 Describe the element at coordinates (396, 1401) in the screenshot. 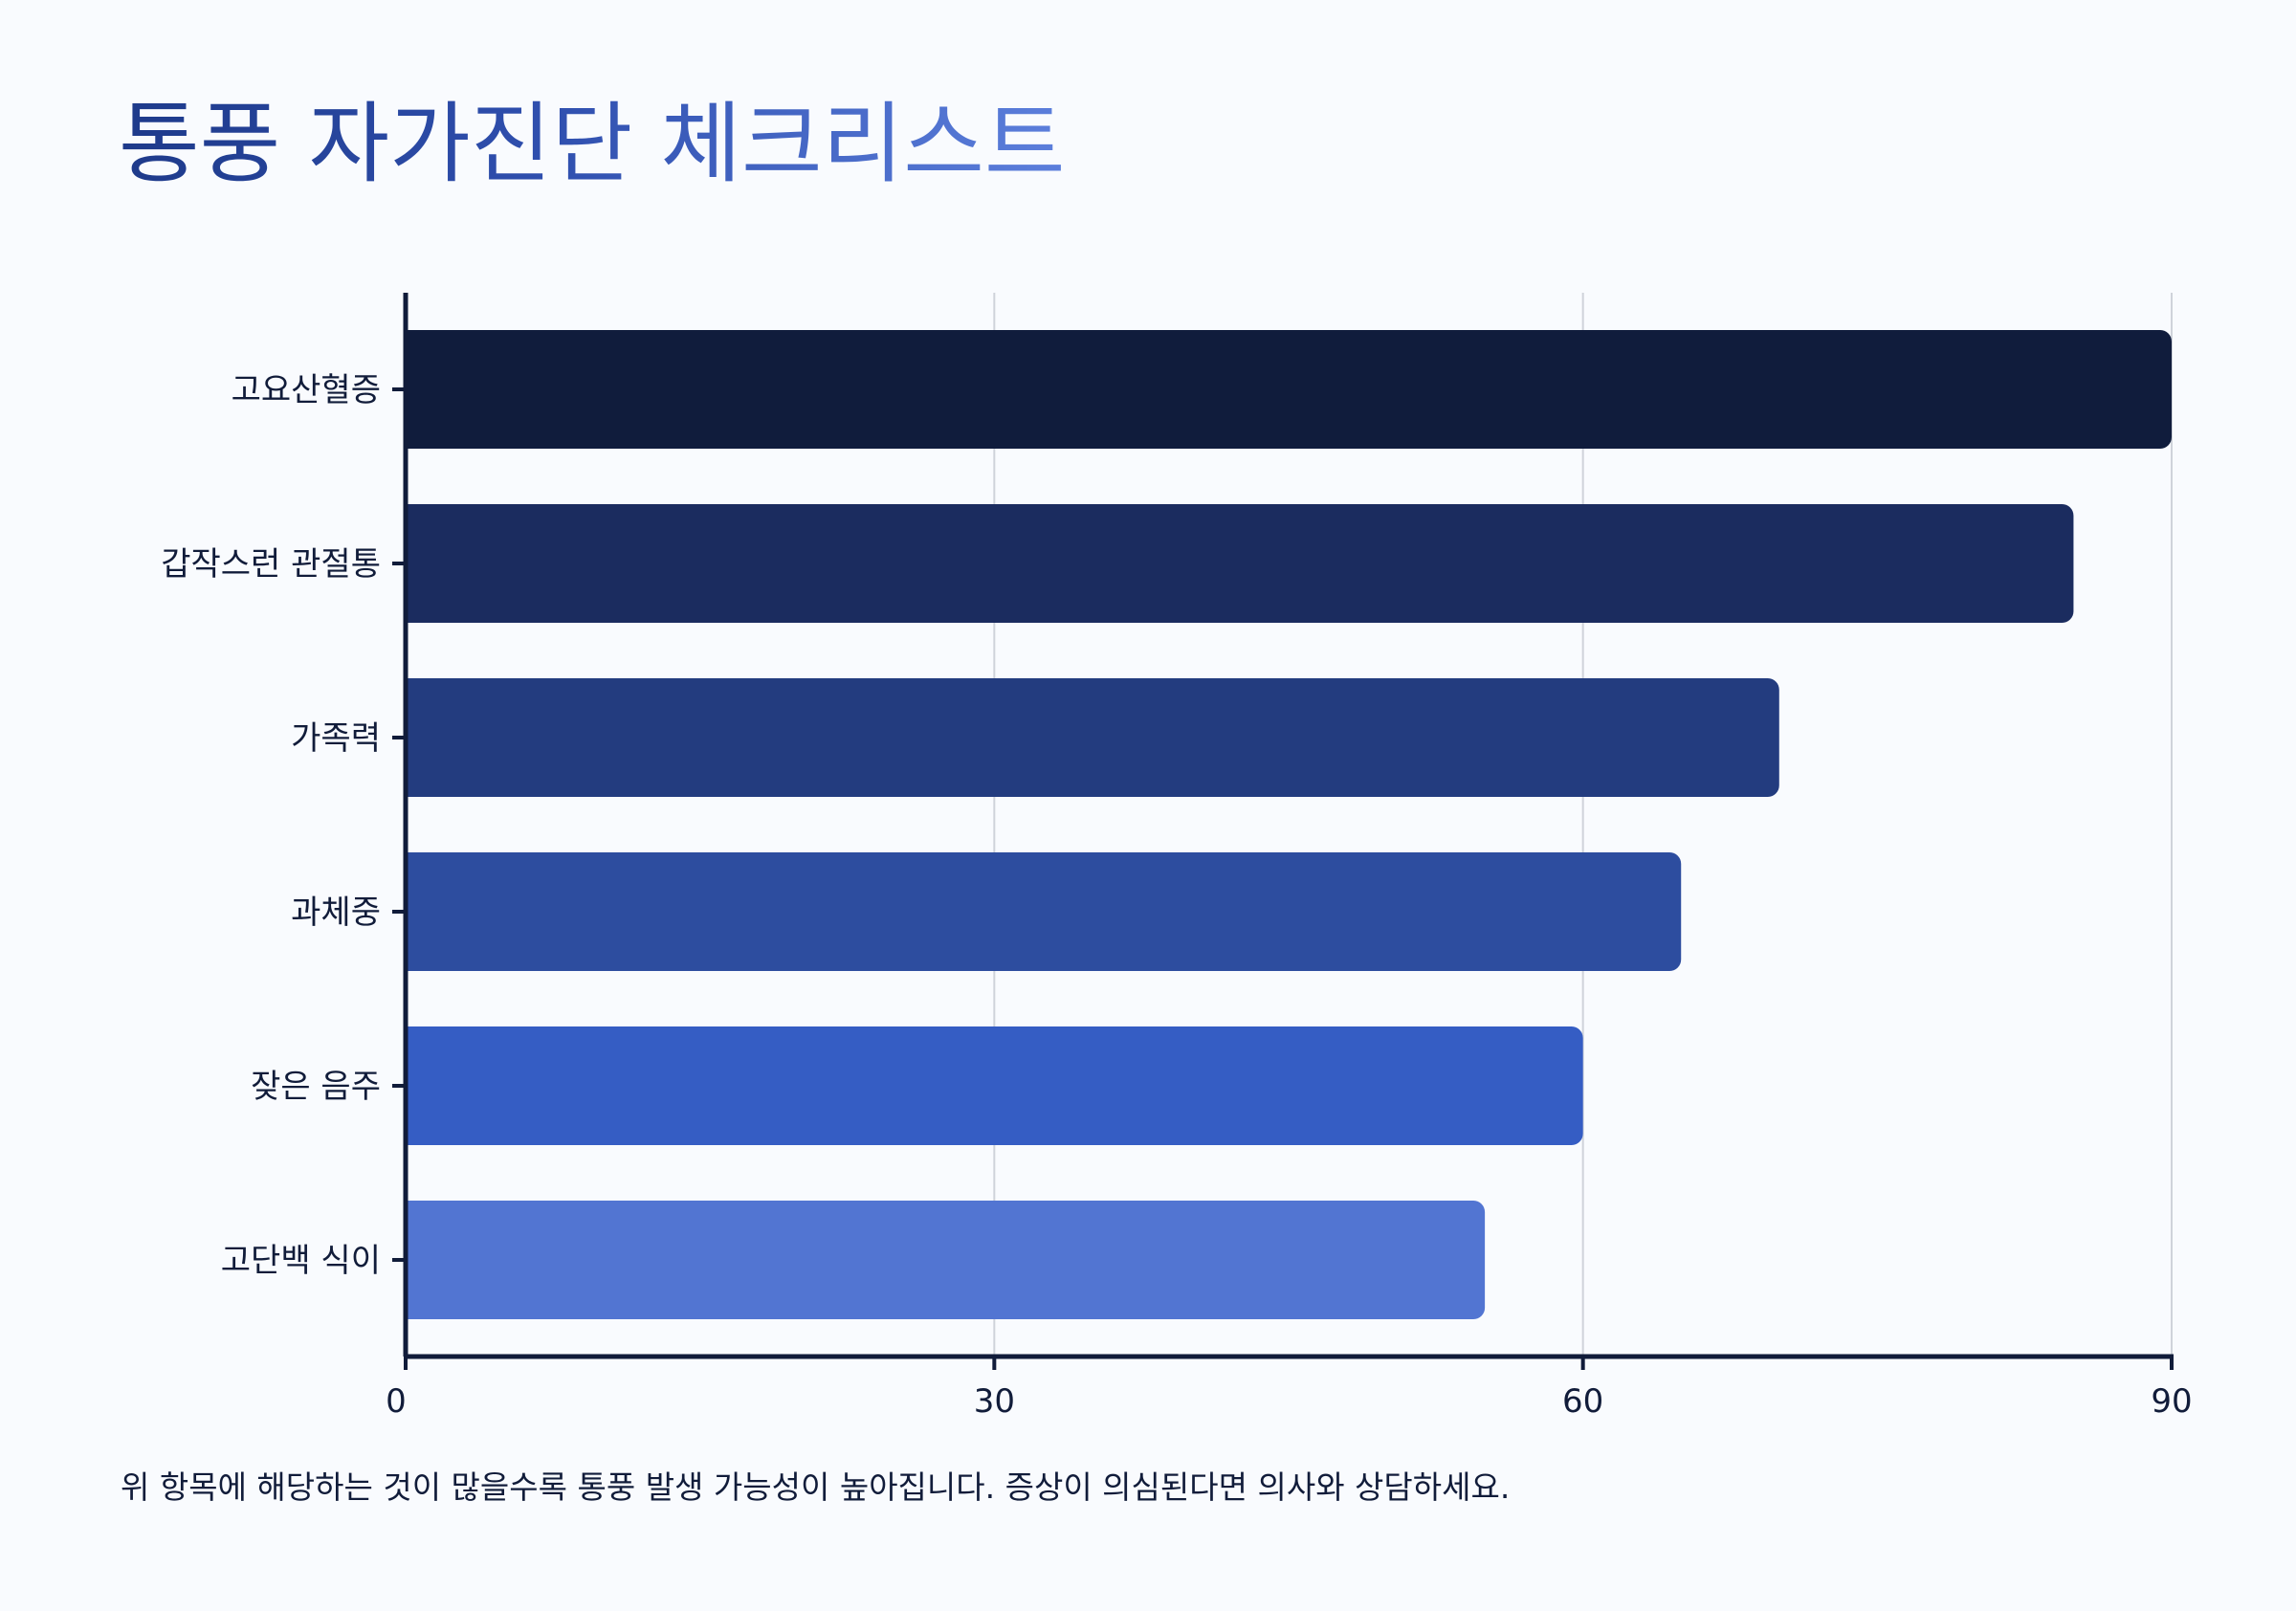

I see `x-tick-label-0: 0` at that location.